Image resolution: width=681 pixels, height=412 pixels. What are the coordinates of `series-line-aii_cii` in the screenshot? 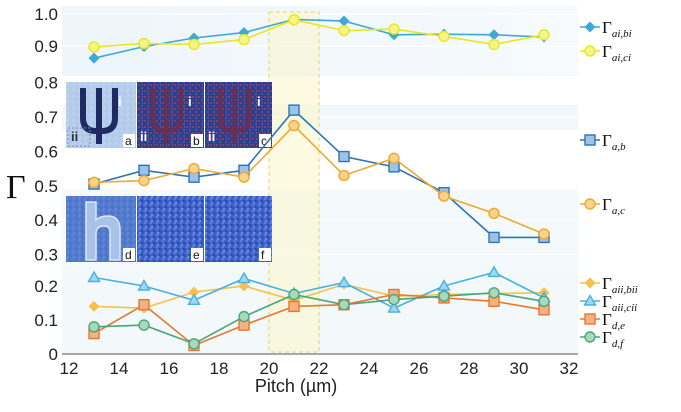 It's located at (319, 290).